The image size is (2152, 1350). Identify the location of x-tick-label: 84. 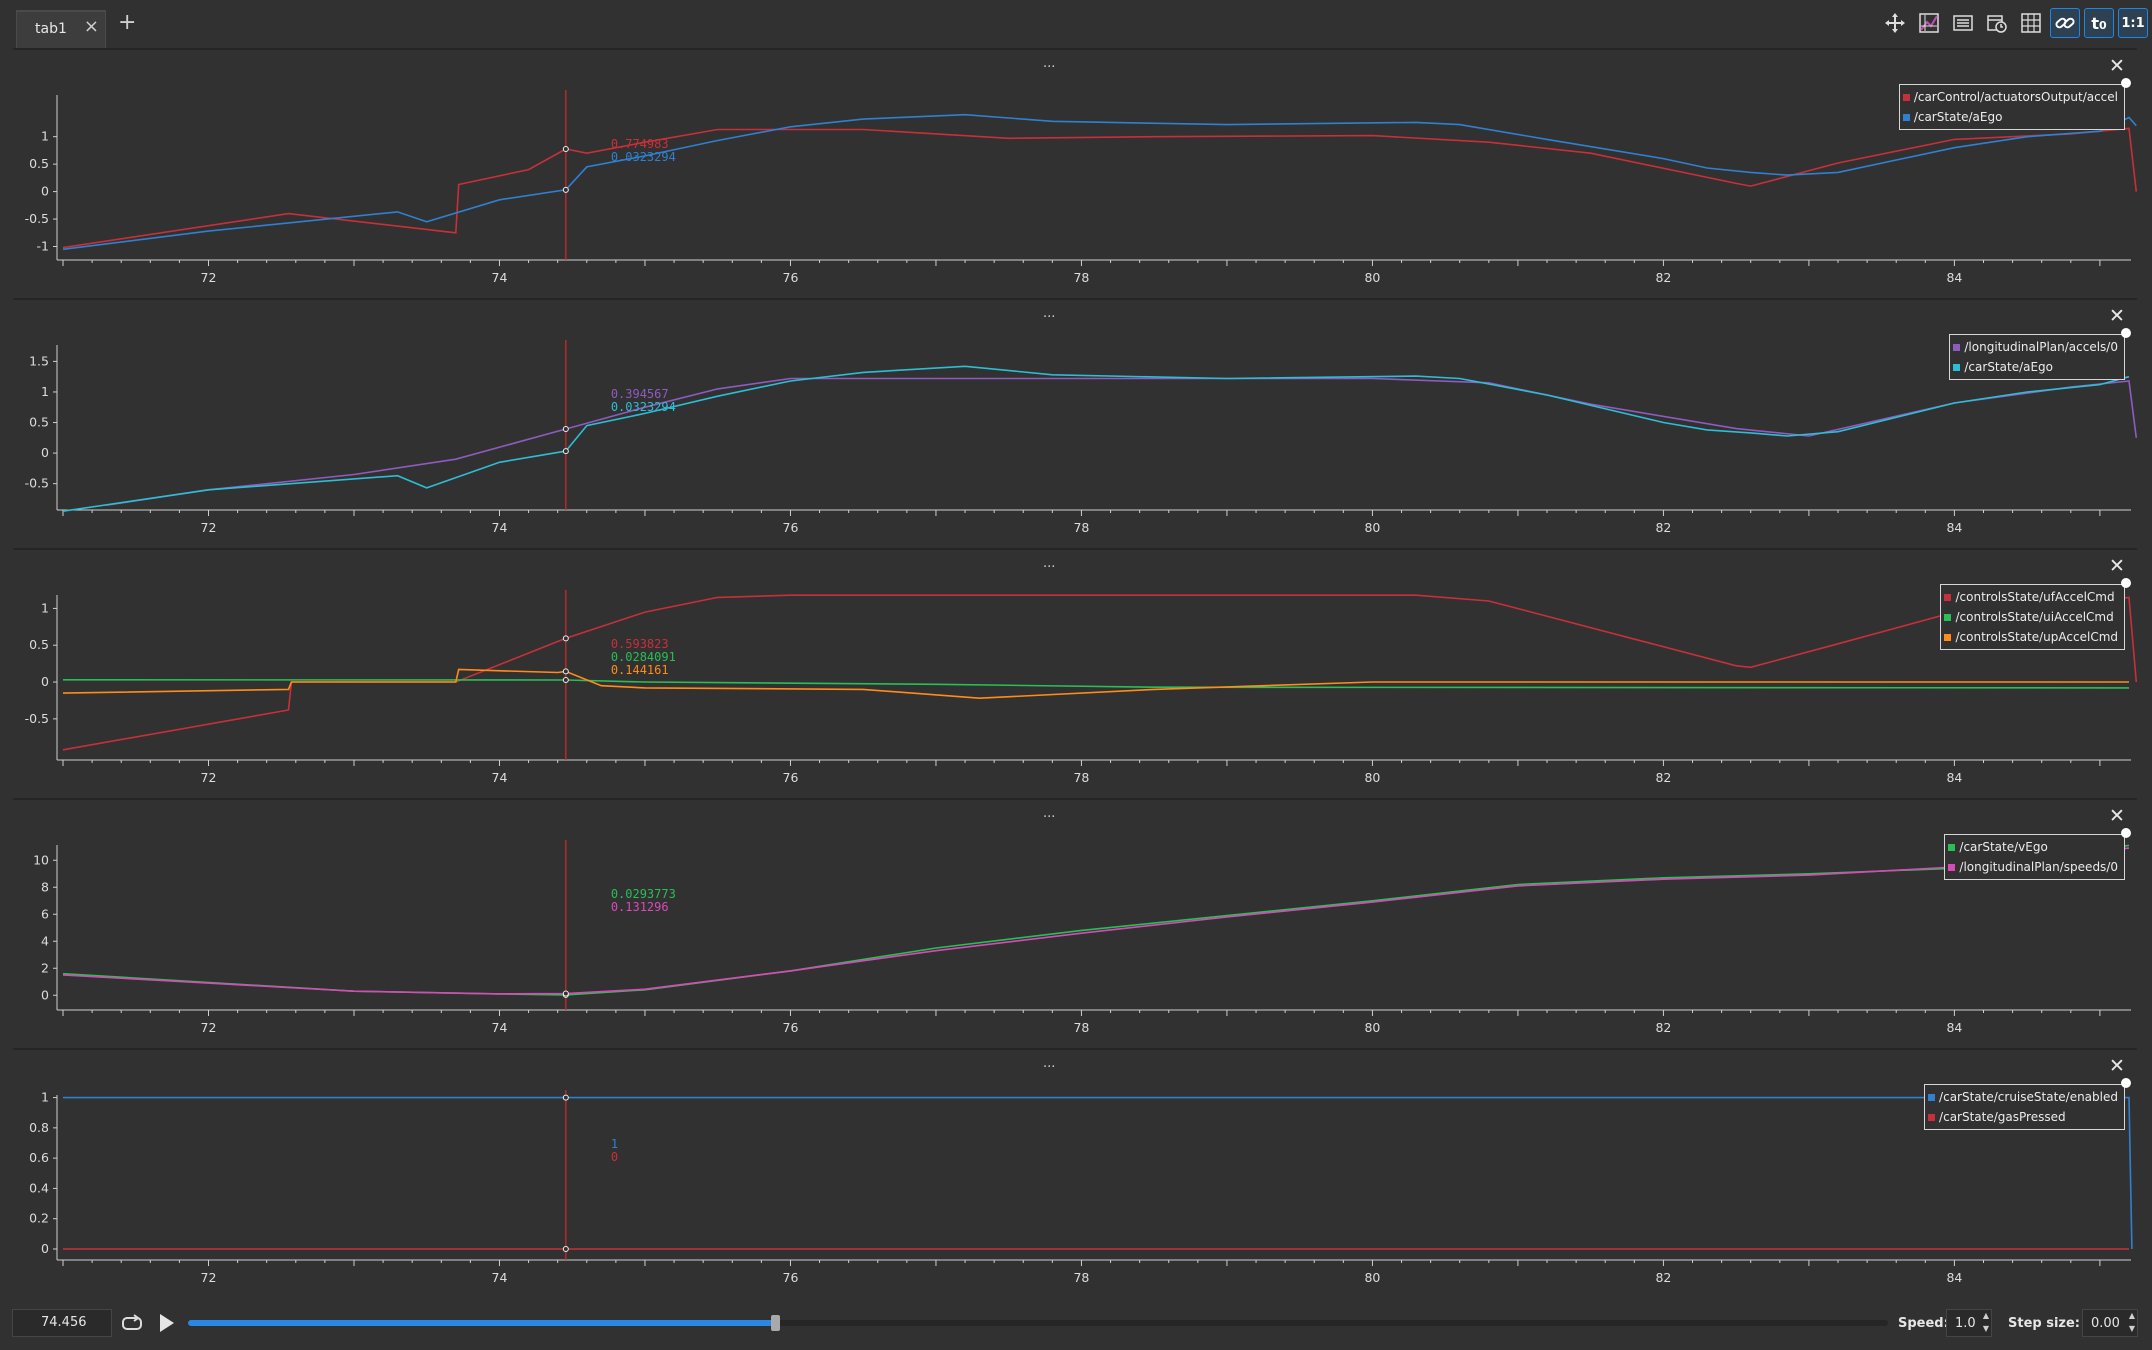
(1954, 777).